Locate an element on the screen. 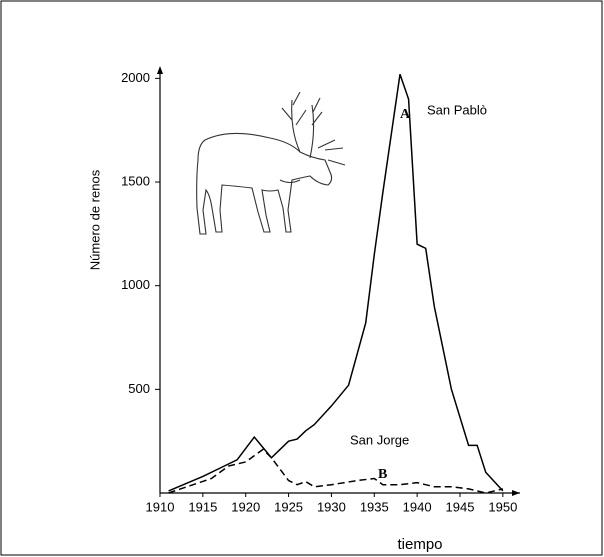  y-tick-label: 500 is located at coordinates (139, 388).